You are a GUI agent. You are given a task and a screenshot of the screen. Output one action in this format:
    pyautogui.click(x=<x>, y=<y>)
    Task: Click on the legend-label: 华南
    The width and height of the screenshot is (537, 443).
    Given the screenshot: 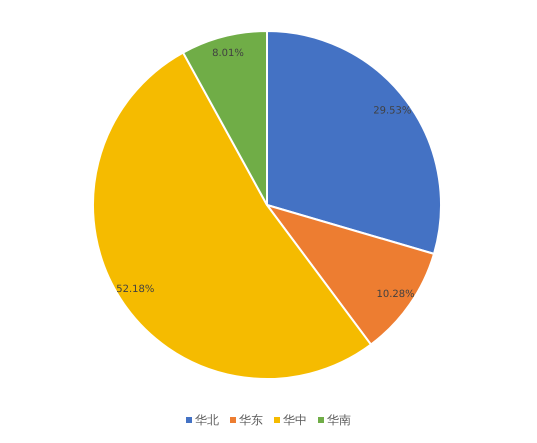 What is the action you would take?
    pyautogui.click(x=339, y=420)
    